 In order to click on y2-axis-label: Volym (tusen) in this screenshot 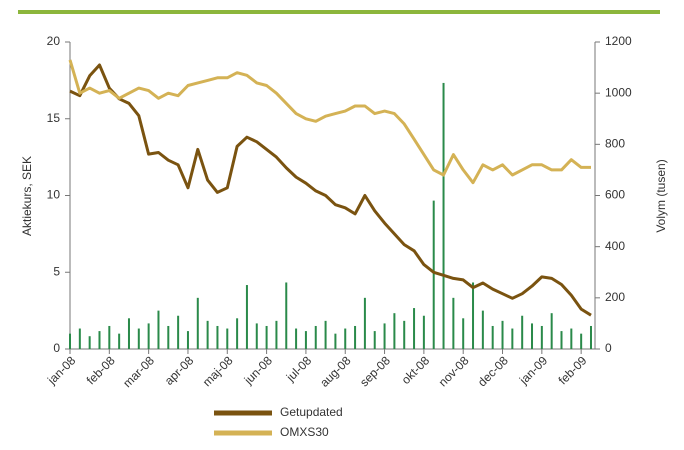, I will do `click(661, 195)`.